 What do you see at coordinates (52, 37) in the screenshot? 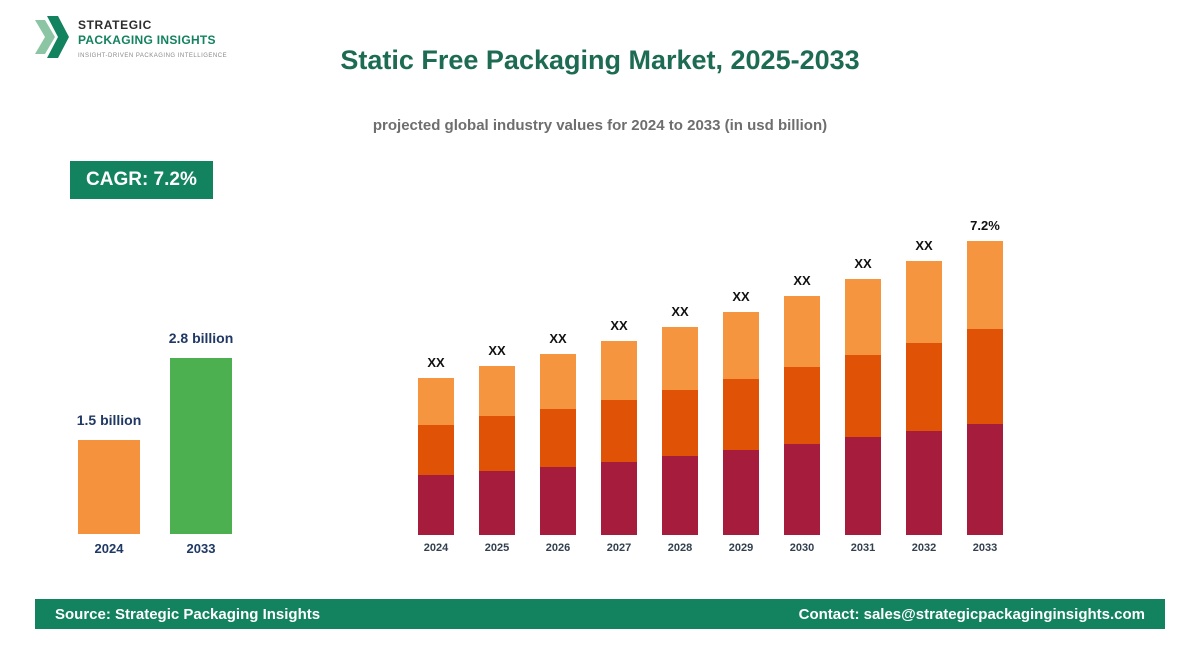
I see `logo-chevron-icon` at bounding box center [52, 37].